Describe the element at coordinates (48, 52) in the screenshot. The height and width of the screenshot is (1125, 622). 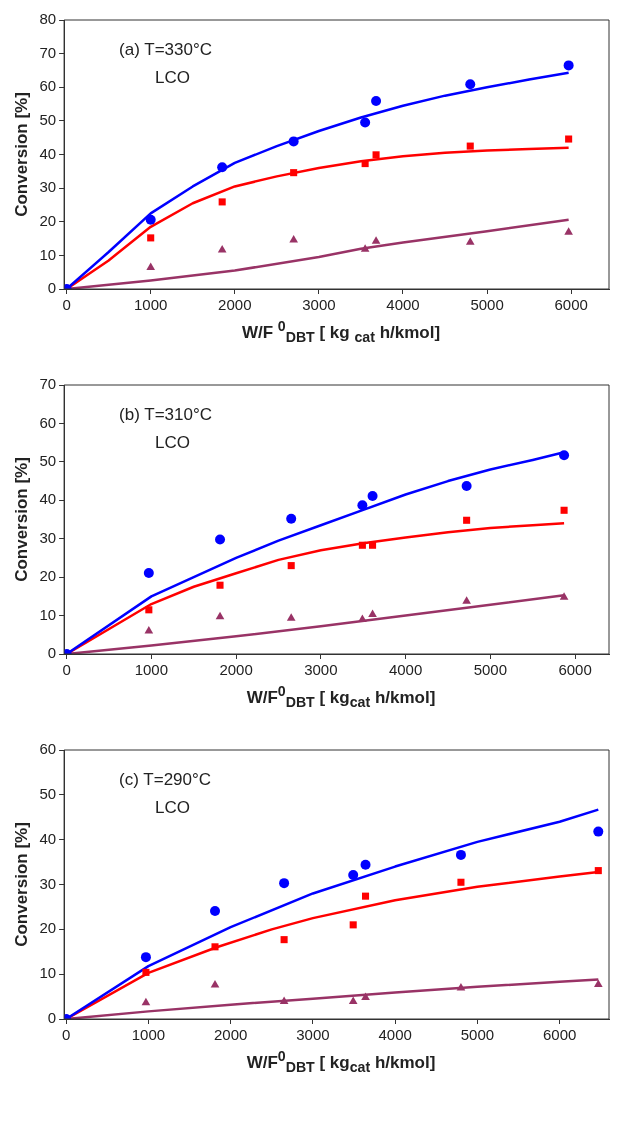
I see `y-tick-label: 70` at that location.